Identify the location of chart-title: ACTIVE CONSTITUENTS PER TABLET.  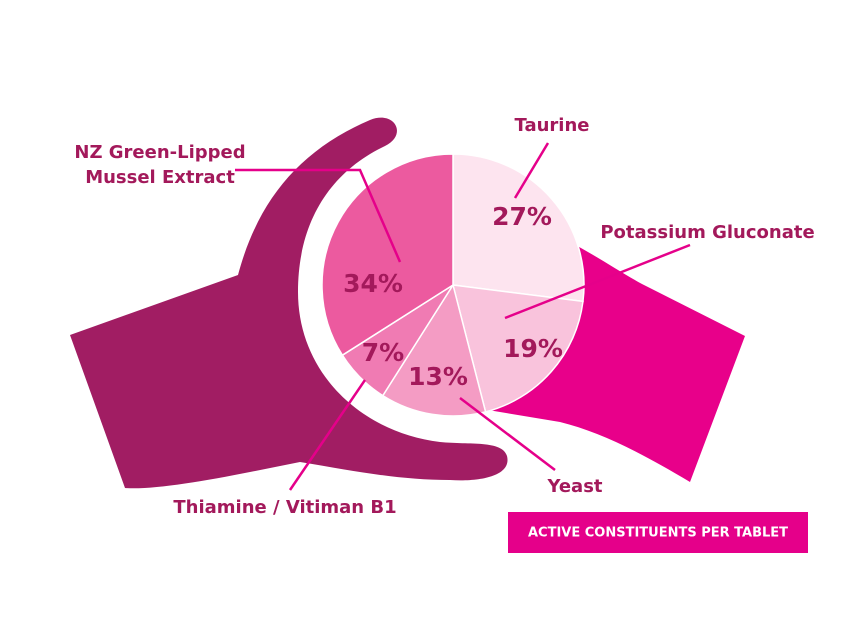
(658, 533).